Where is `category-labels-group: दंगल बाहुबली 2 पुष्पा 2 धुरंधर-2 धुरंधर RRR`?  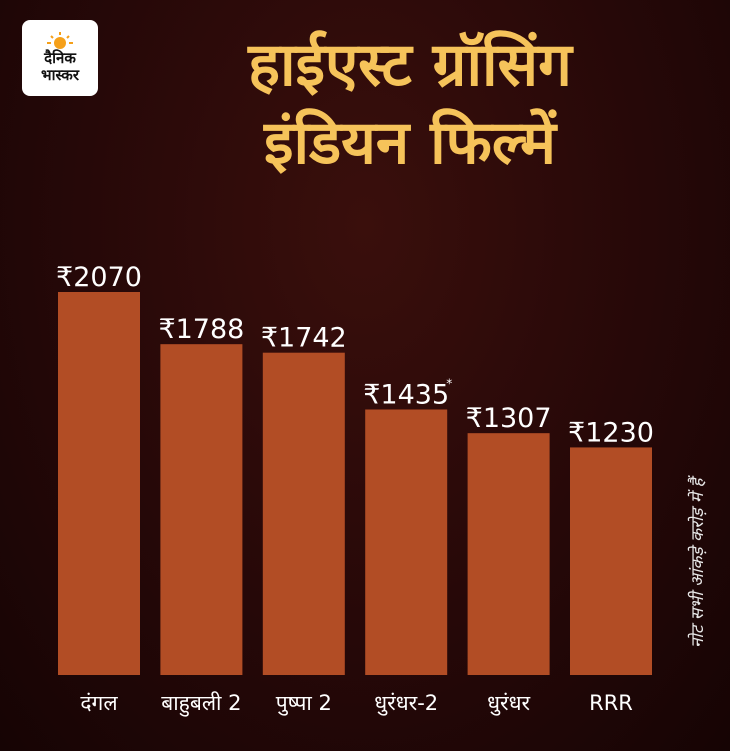
category-labels-group: दंगल बाहुबली 2 पुष्पा 2 धुरंधर-2 धुरंधर RRR is located at coordinates (356, 704).